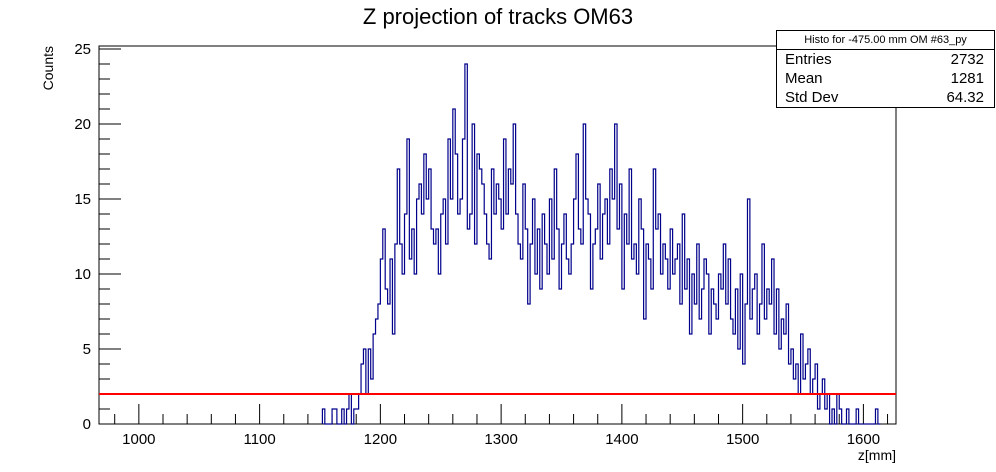 The image size is (996, 472). Describe the element at coordinates (259, 439) in the screenshot. I see `x-tick-label: 1100` at that location.